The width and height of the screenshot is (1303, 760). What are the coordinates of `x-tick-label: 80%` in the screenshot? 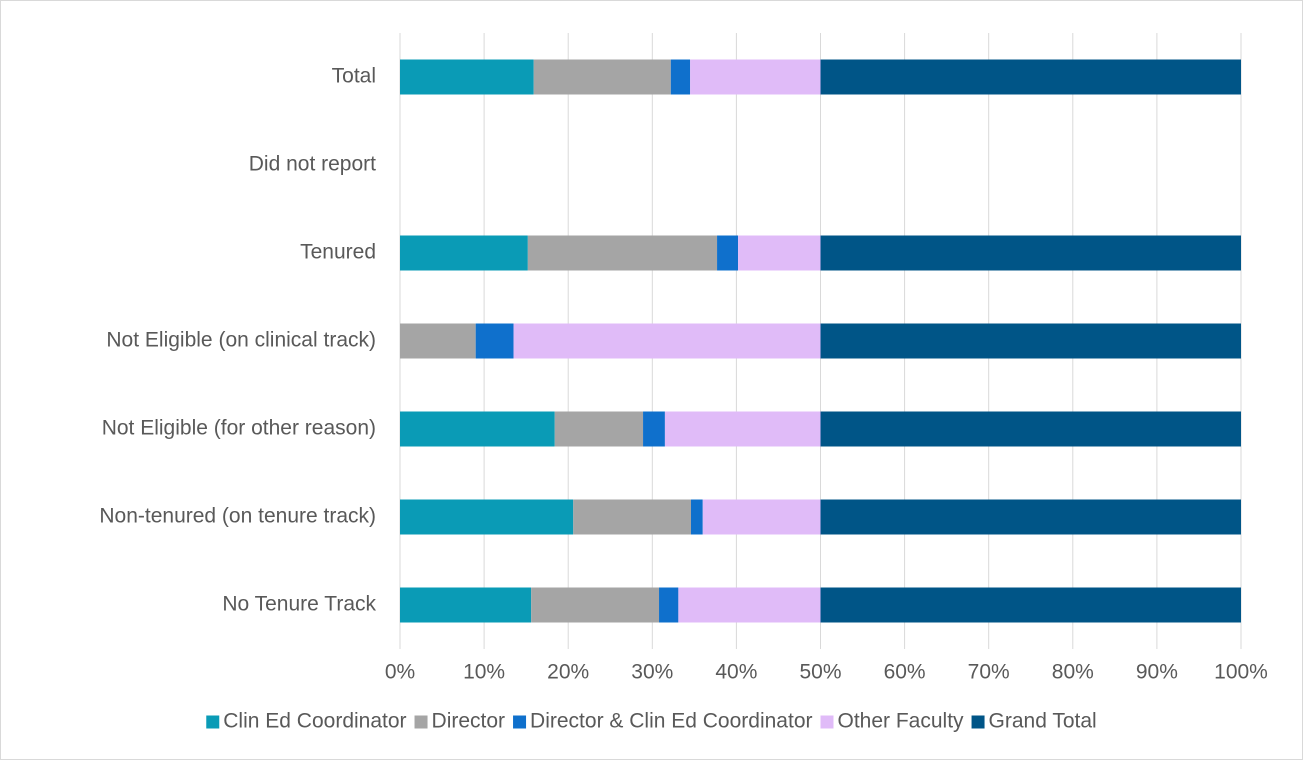 It's located at (1073, 672).